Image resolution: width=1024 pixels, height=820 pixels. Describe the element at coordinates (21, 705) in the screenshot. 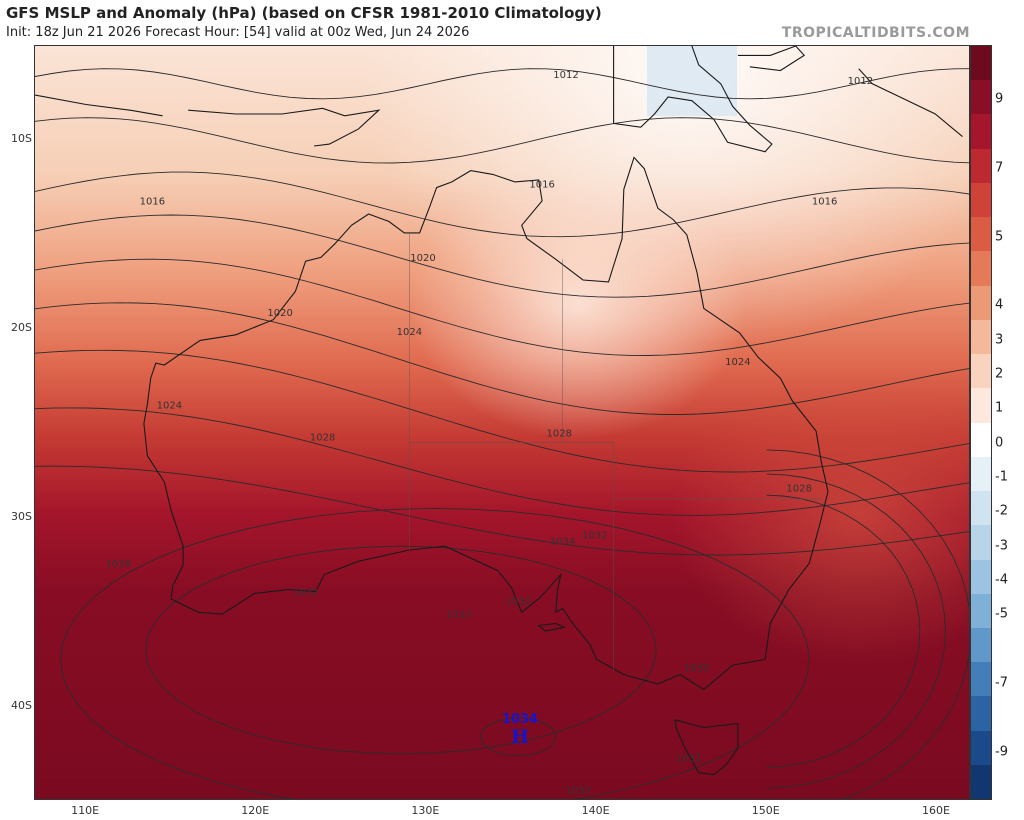

I see `latitude-label: 40S` at that location.